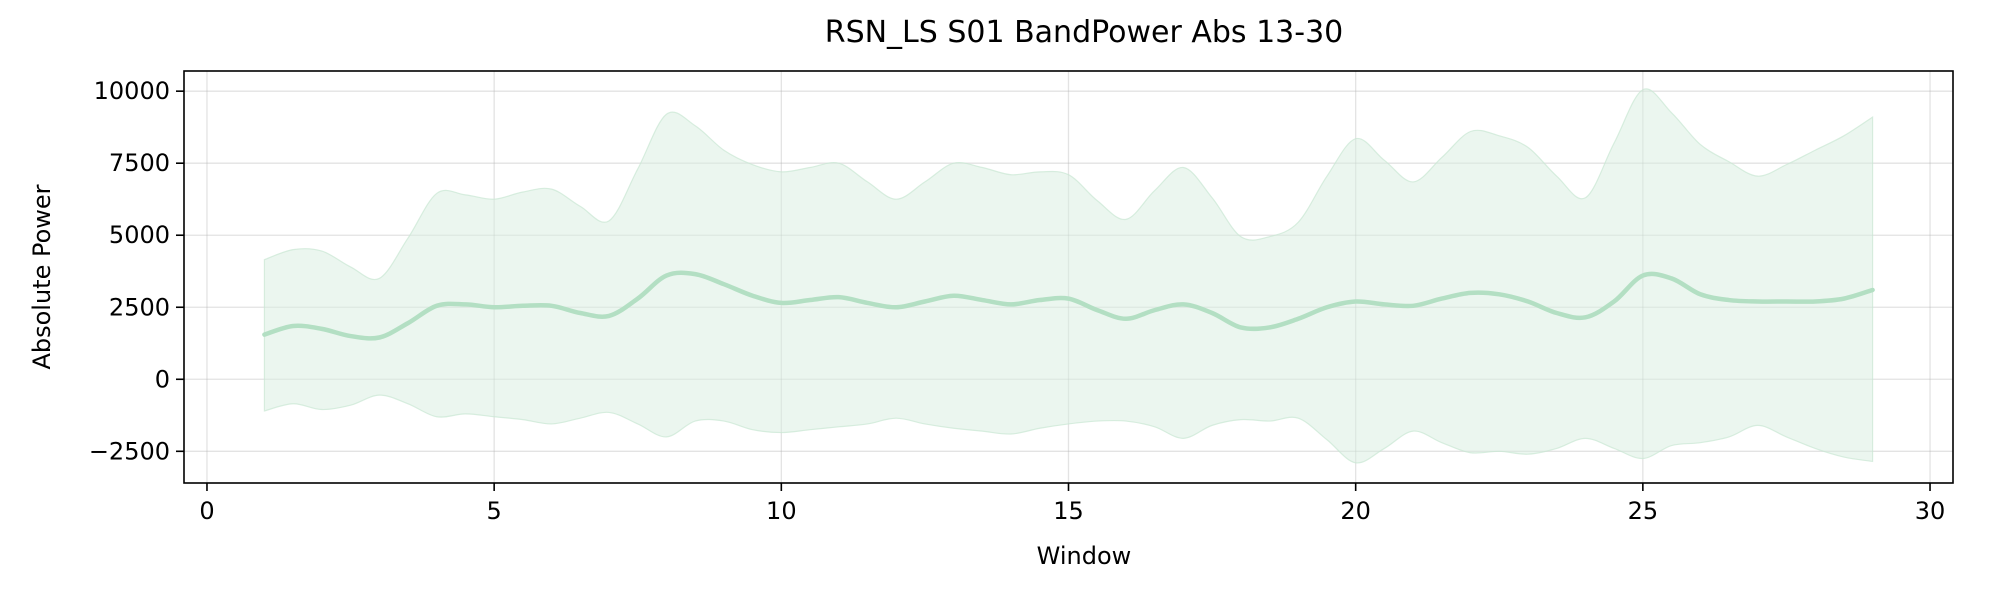 This screenshot has height=600, width=2000. What do you see at coordinates (139, 307) in the screenshot?
I see `y-tick-label: 2500` at bounding box center [139, 307].